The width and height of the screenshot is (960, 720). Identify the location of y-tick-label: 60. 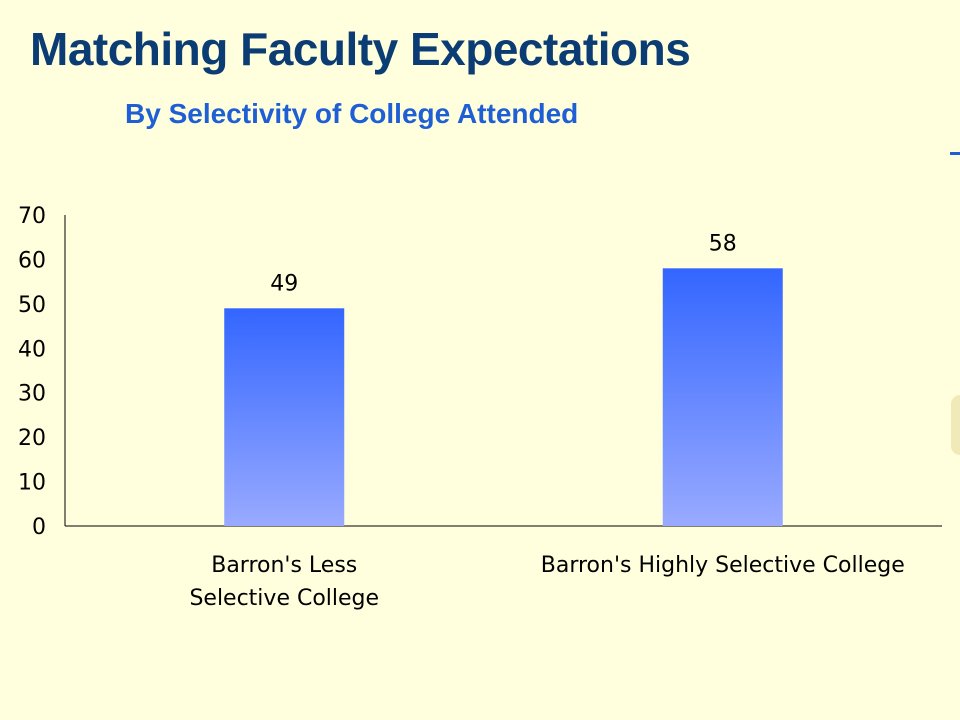
(32, 260).